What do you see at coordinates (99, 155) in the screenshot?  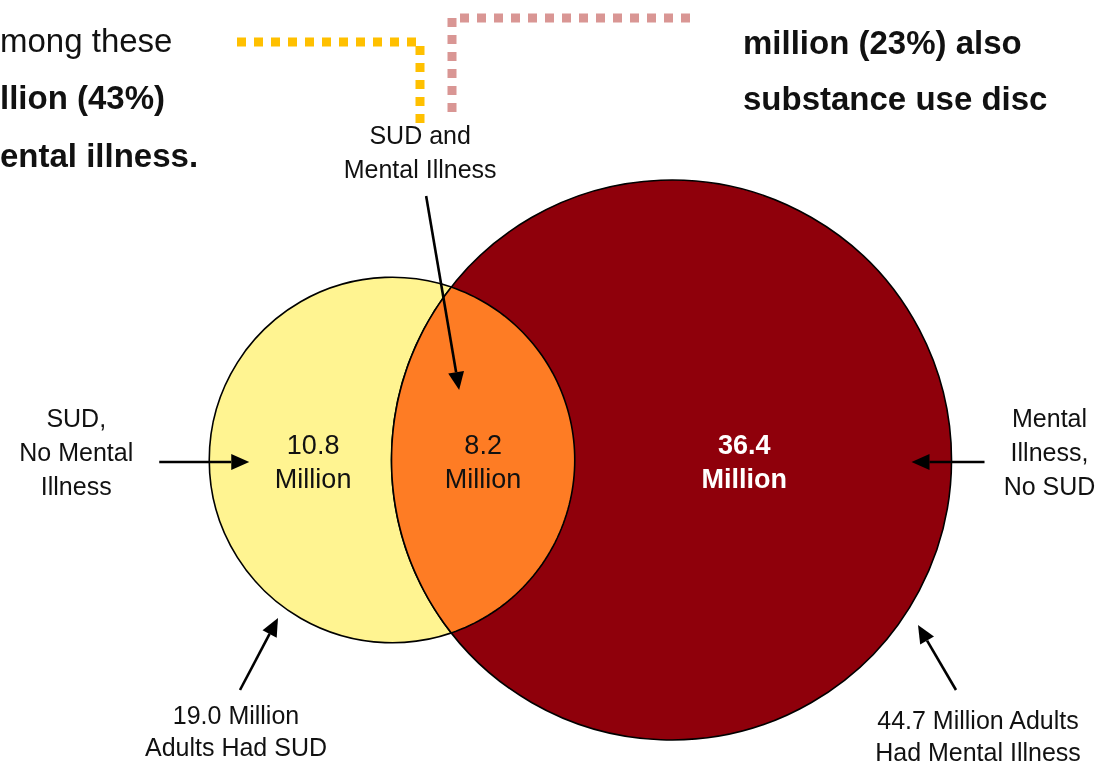 I see `text: ental illness.` at bounding box center [99, 155].